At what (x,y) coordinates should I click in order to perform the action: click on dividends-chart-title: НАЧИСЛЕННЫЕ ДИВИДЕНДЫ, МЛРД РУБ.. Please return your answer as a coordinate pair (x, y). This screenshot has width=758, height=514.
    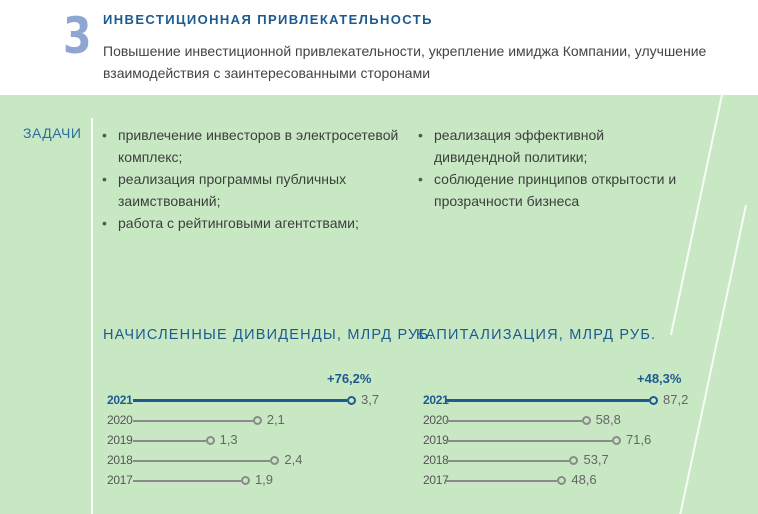
    Looking at the image, I should click on (269, 335).